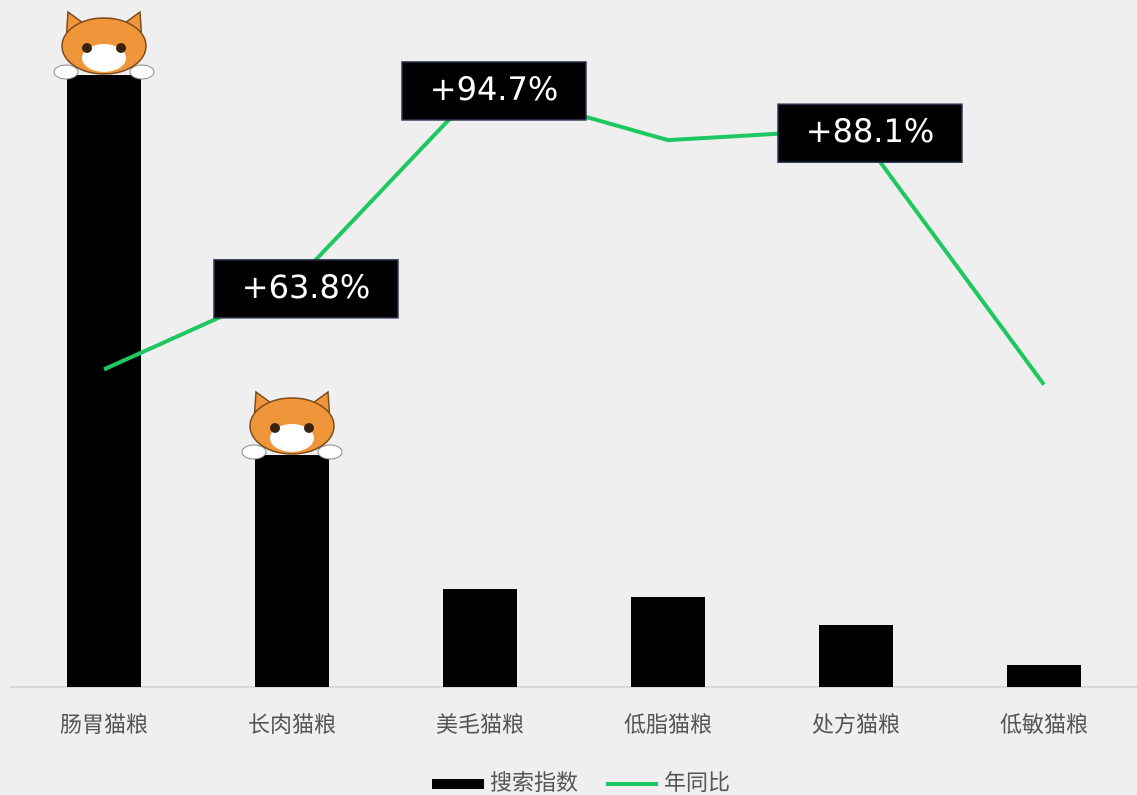 The width and height of the screenshot is (1137, 795). I want to click on legend-label: 搜索指数, so click(534, 783).